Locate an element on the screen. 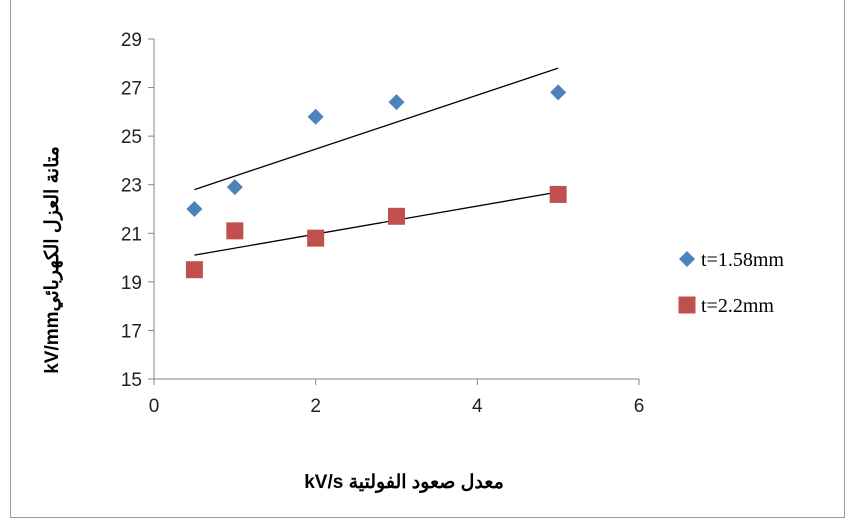 This screenshot has width=847, height=523. legend-item: t=1.58mm is located at coordinates (731, 260).